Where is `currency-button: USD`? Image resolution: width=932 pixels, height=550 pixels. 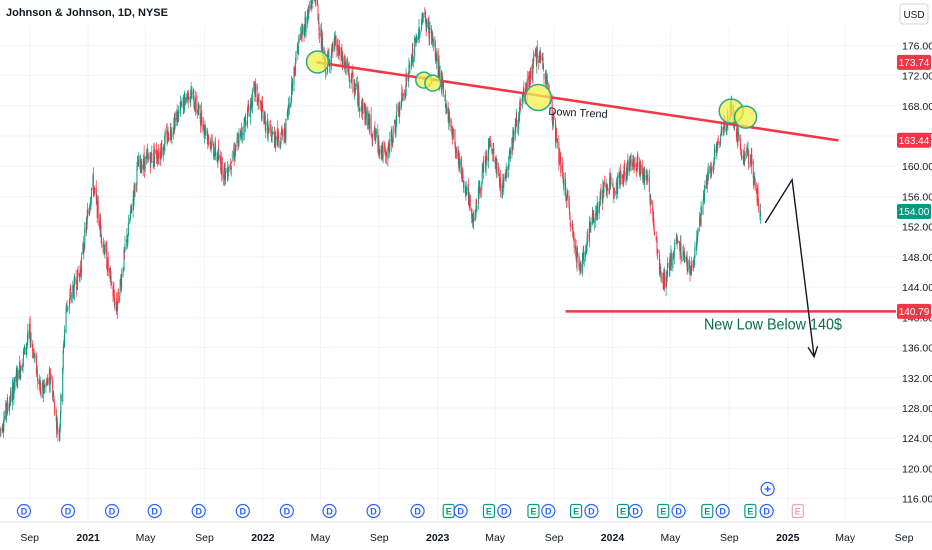
currency-button: USD is located at coordinates (914, 14).